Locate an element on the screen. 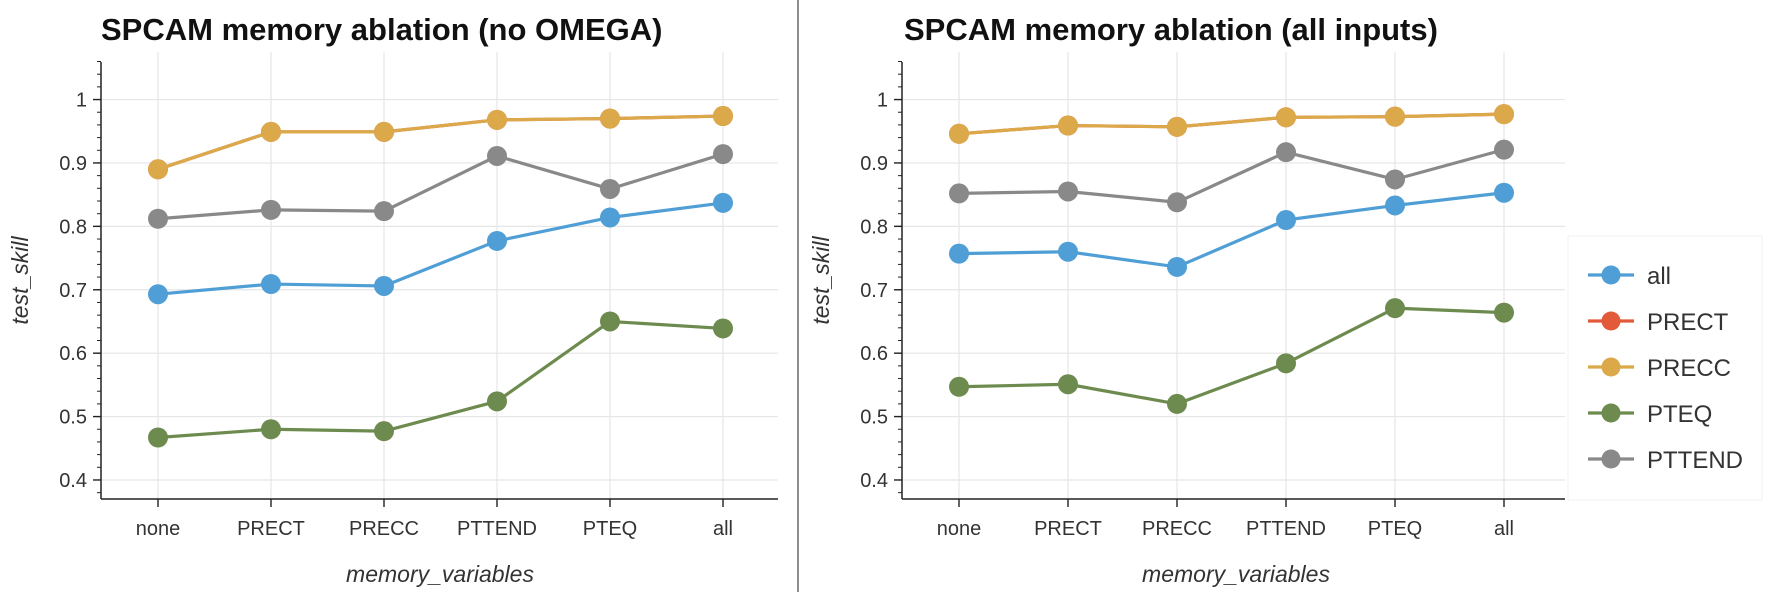 Image resolution: width=1788 pixels, height=592 pixels. legend-item-precc: PRECC is located at coordinates (1659, 368).